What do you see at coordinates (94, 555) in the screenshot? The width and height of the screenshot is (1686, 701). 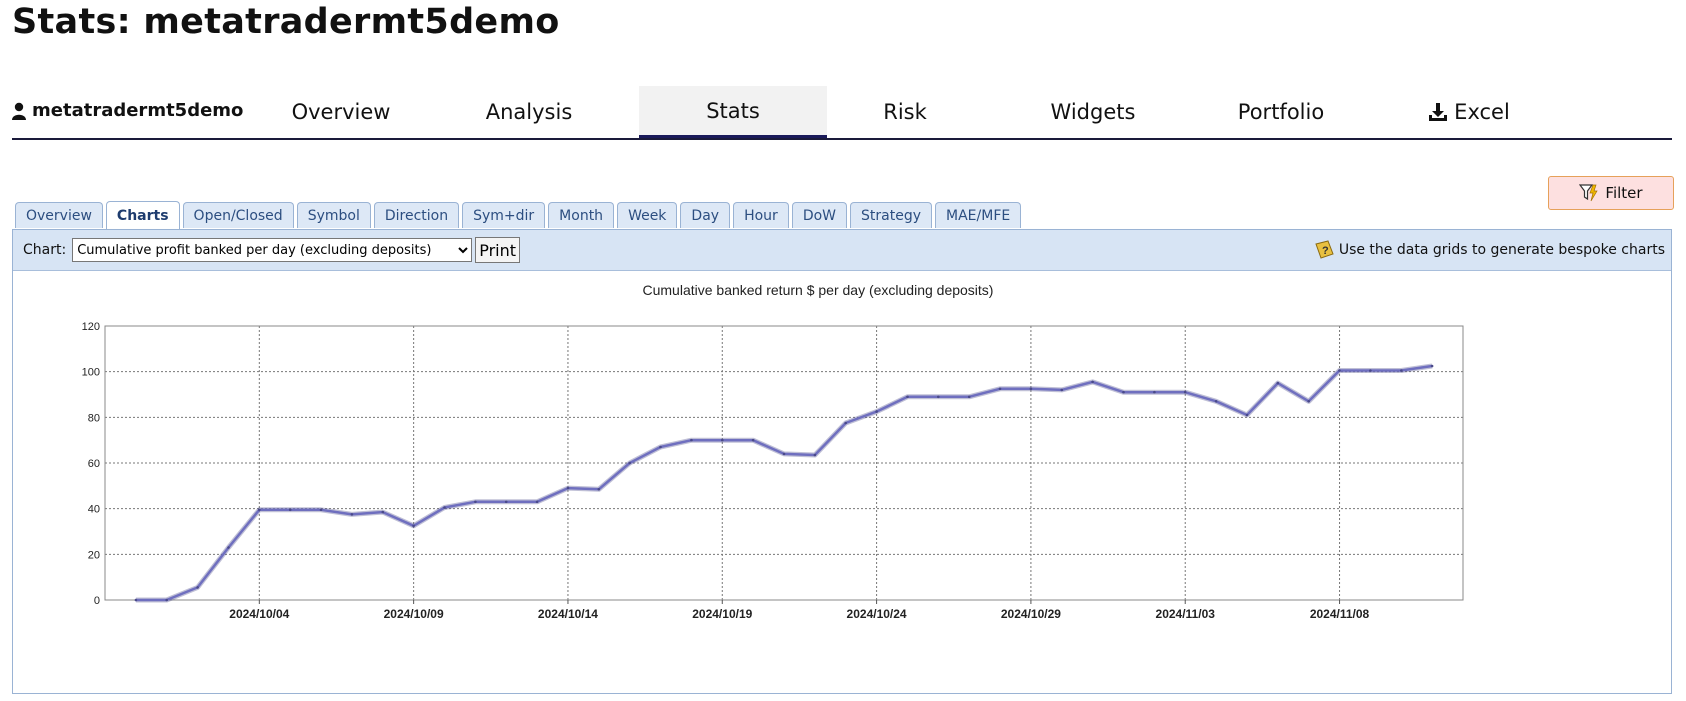 I see `y-tick-label: 20` at bounding box center [94, 555].